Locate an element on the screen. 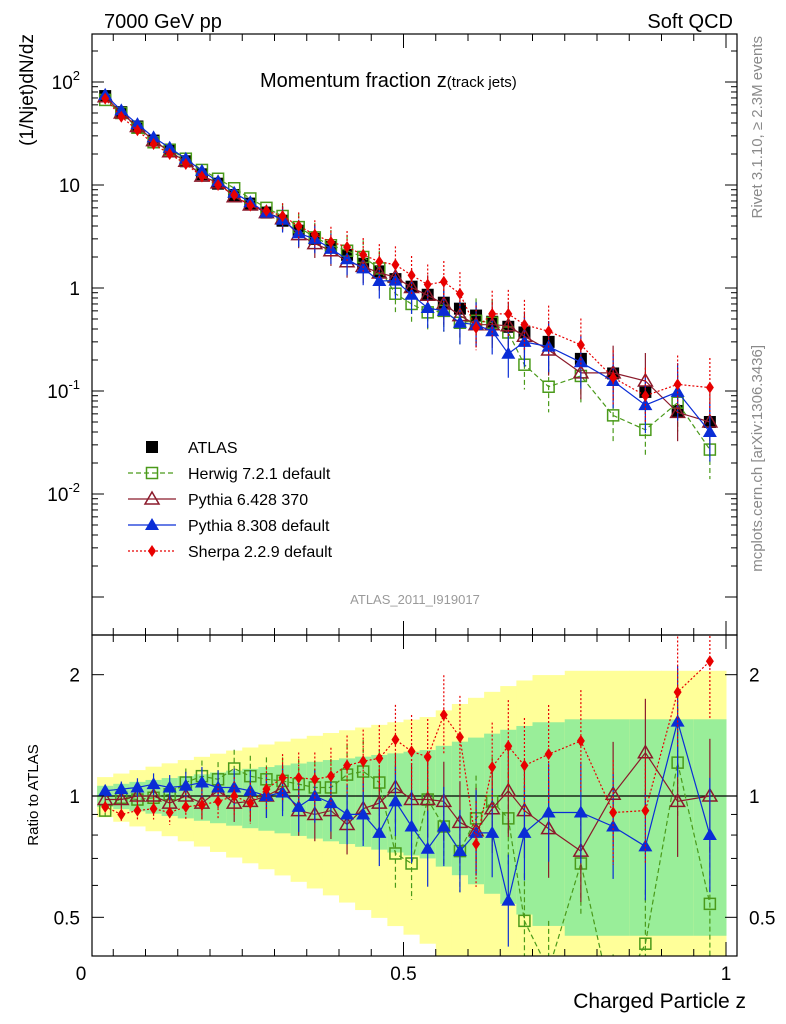 This screenshot has width=786, height=1024. y-tick-label: 102 is located at coordinates (66, 81).